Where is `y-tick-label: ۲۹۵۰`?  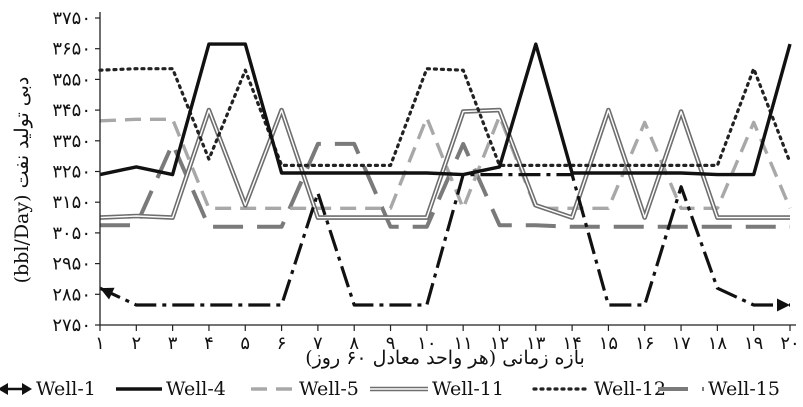
y-tick-label: ۲۹۵۰ is located at coordinates (71, 264).